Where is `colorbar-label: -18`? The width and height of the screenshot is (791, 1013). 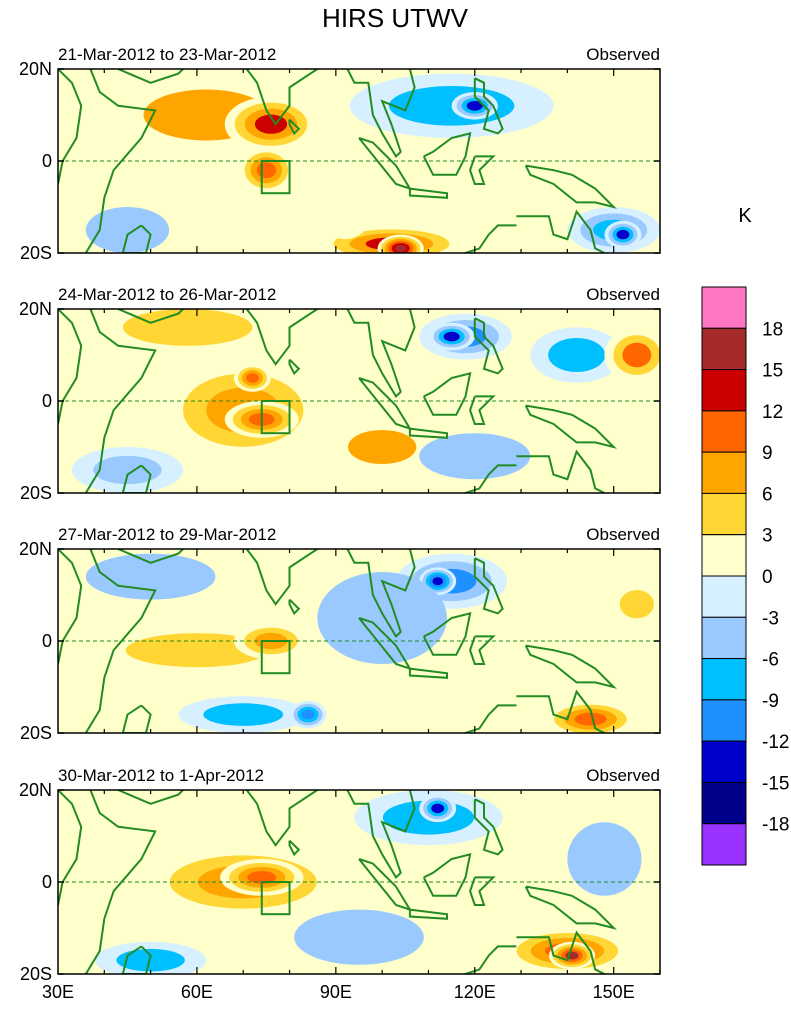
colorbar-label: -18 is located at coordinates (775, 825).